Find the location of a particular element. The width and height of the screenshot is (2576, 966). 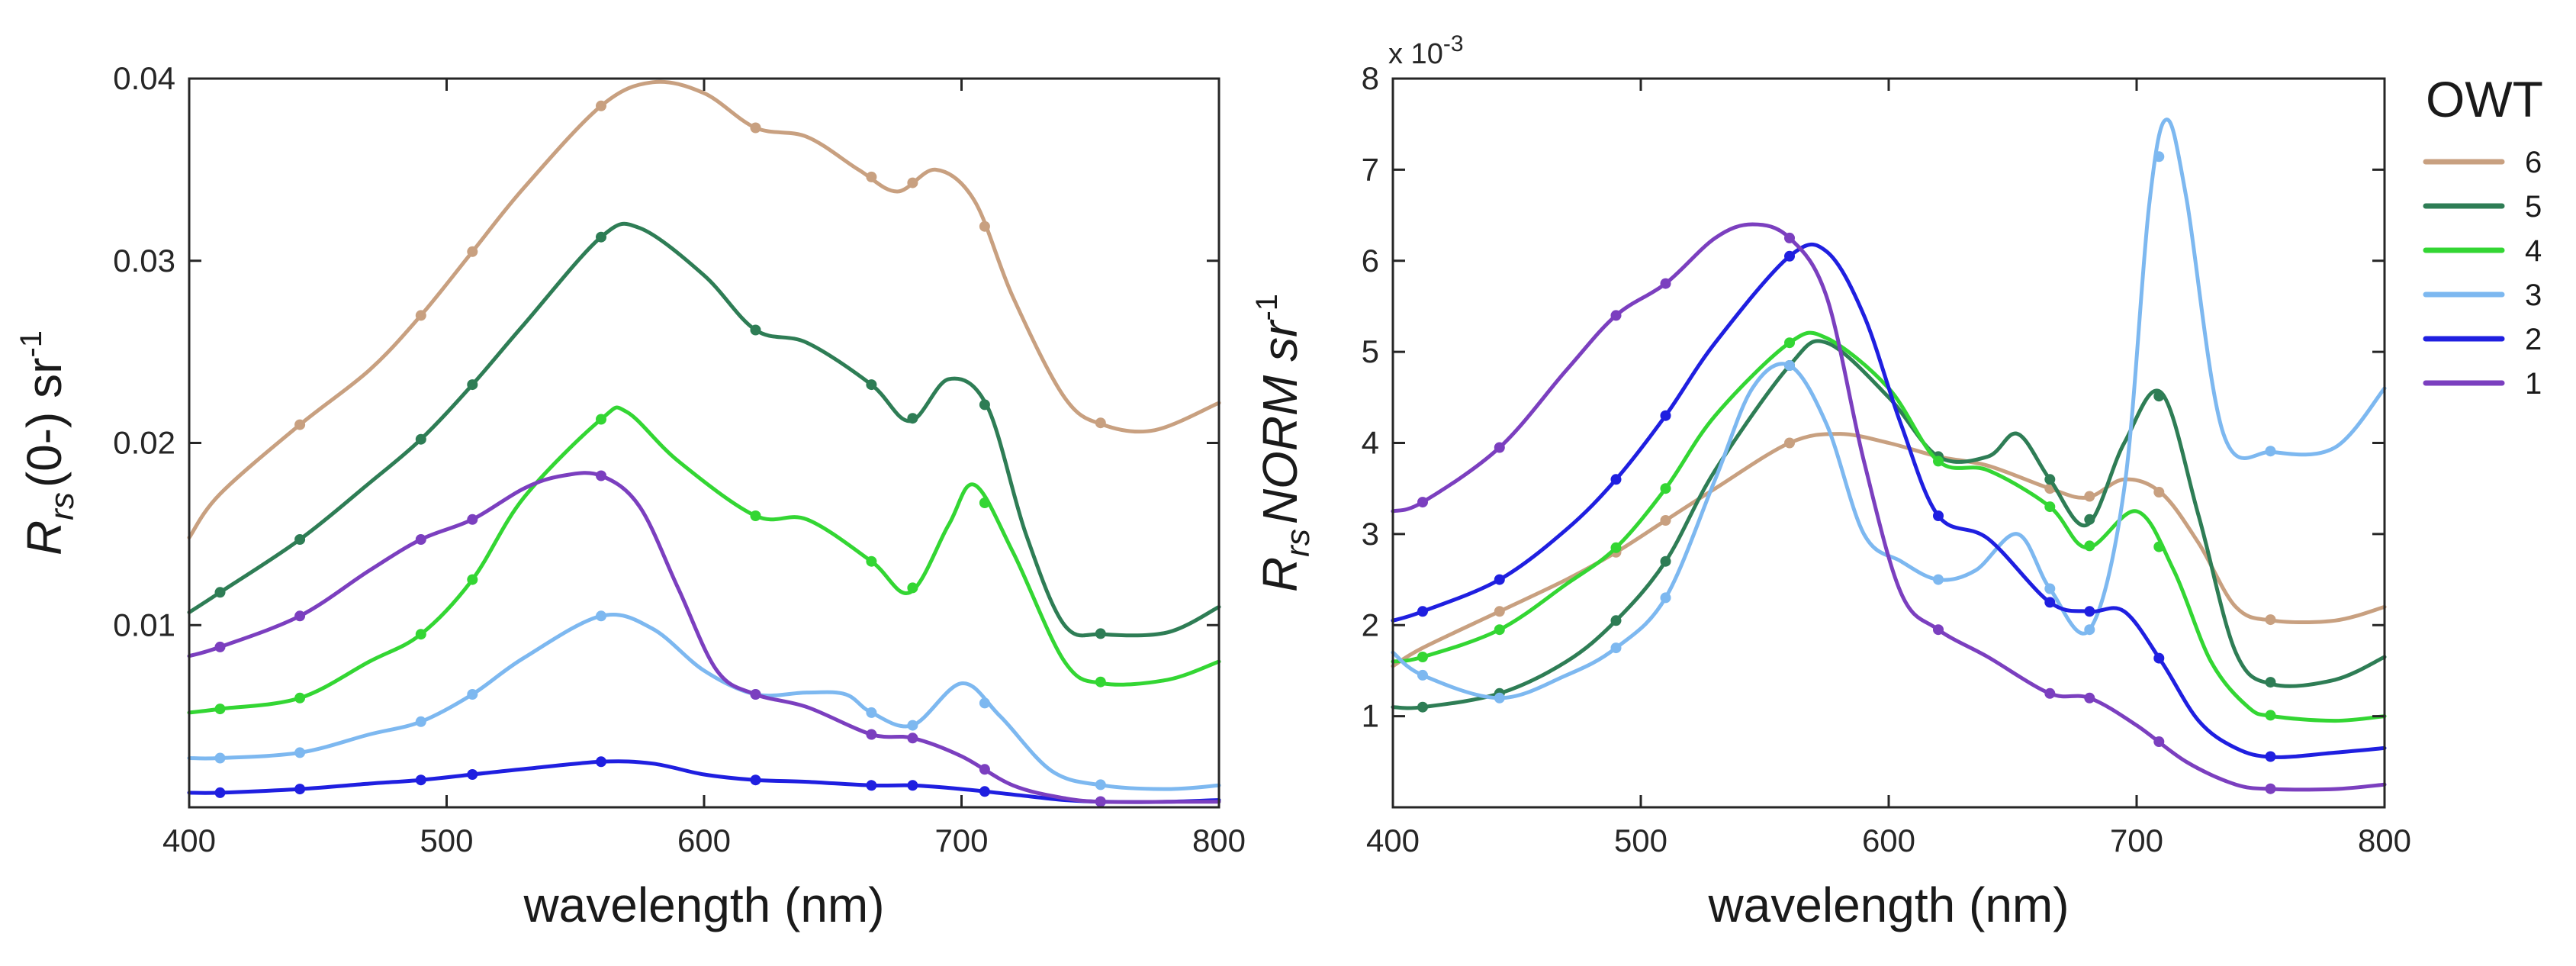

x-axis-label: wavelength (nm) is located at coordinates (1888, 904).